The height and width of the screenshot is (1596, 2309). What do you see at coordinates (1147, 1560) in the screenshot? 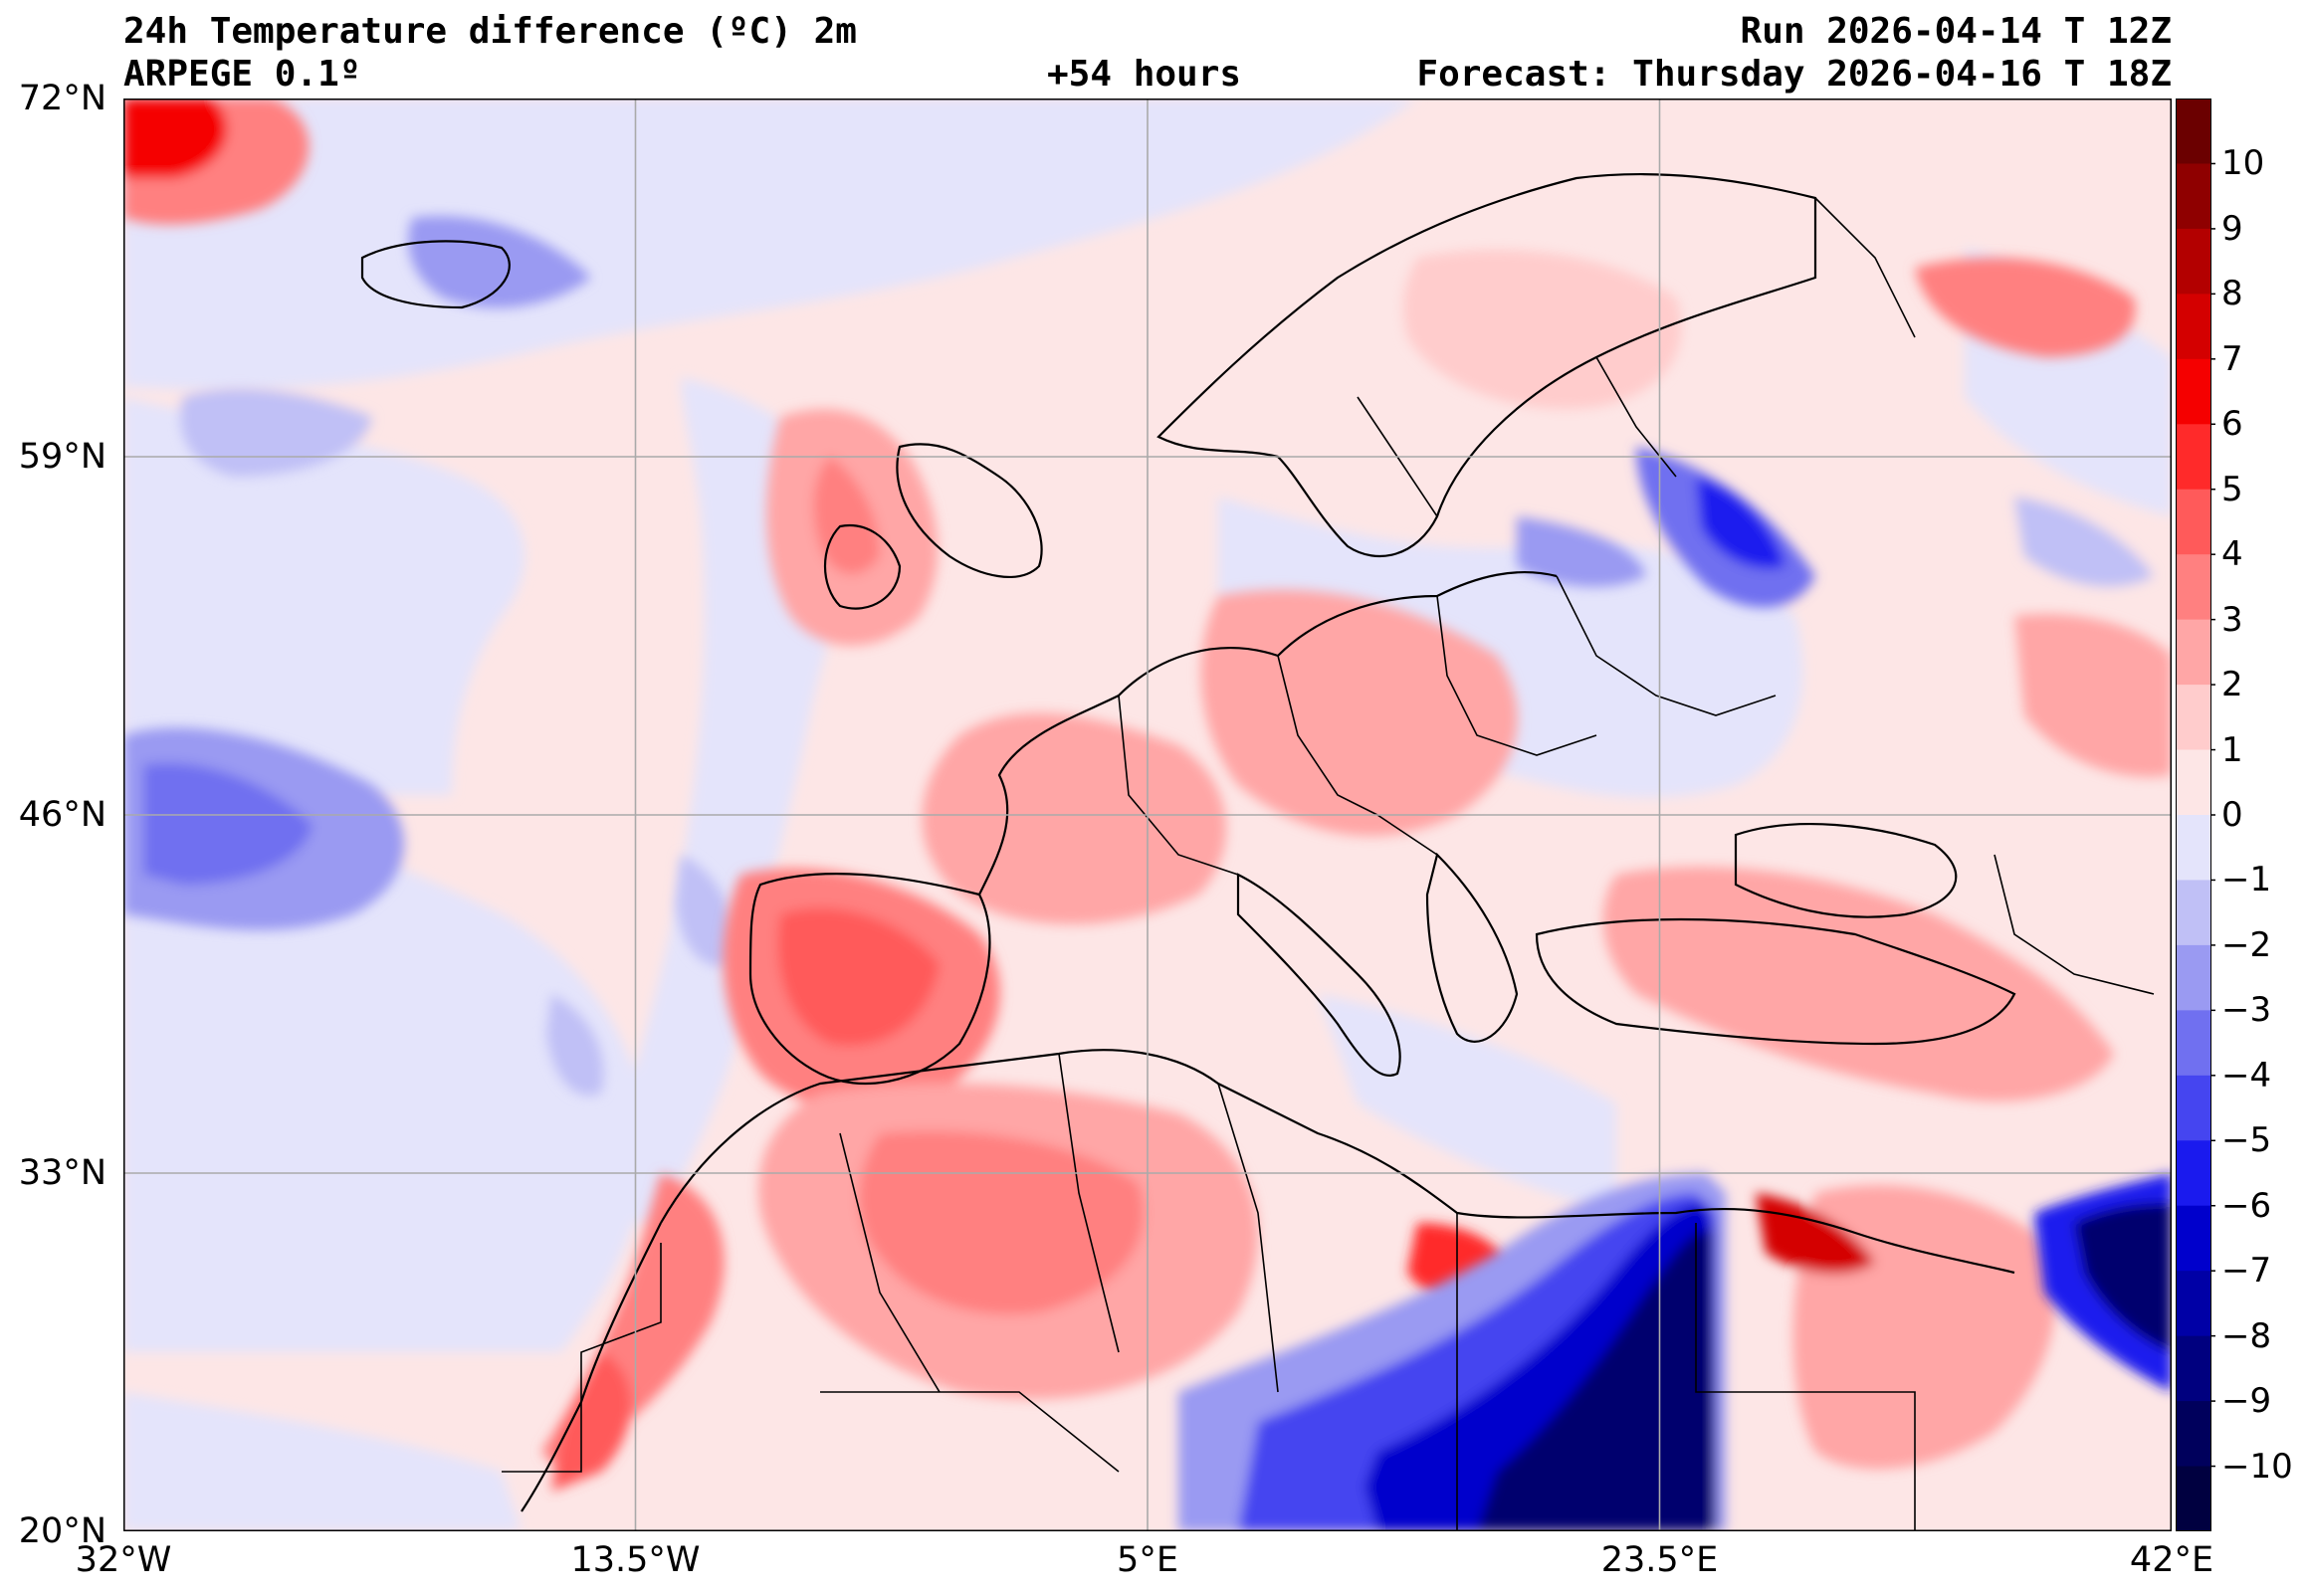
I see `lon-label-5e: 5°E` at bounding box center [1147, 1560].